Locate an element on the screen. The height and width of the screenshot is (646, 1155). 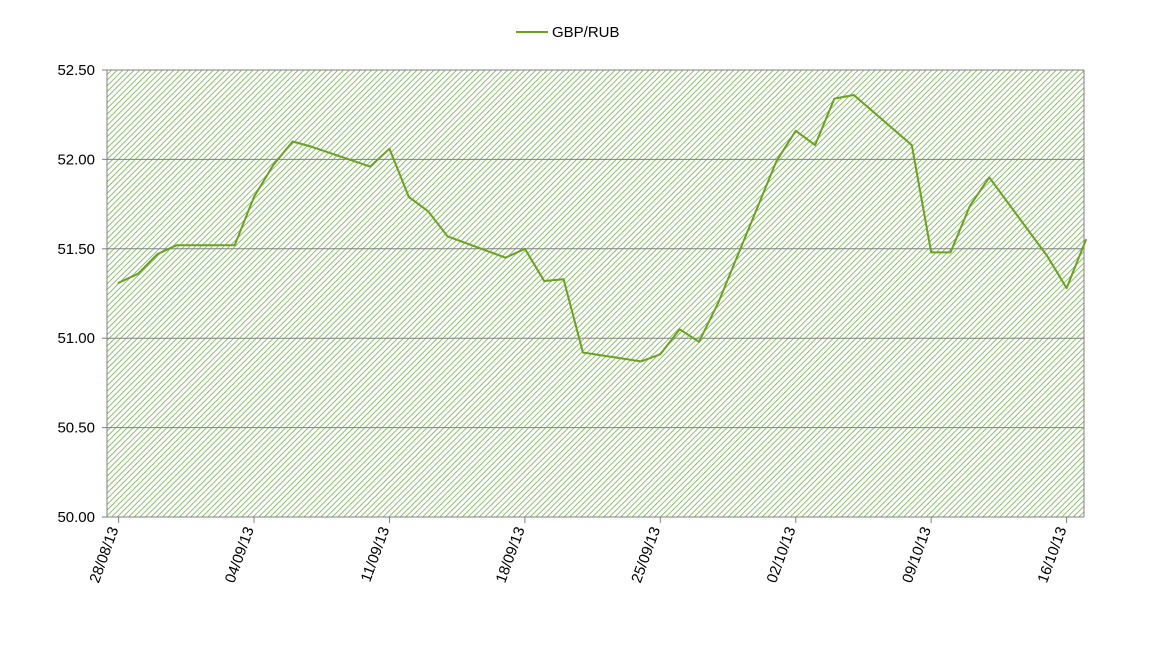
legend-label: GBP/RUB is located at coordinates (586, 32).